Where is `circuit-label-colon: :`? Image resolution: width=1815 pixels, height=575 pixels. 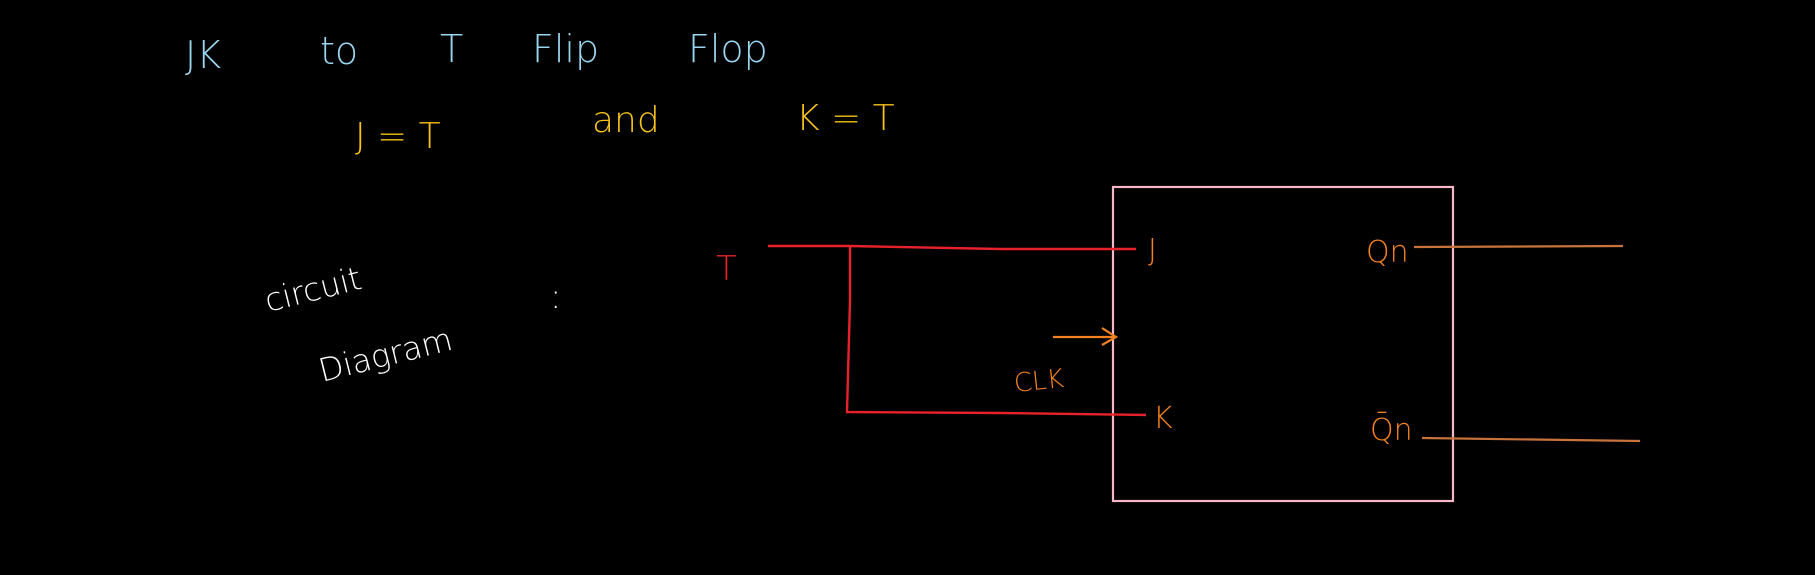 circuit-label-colon: : is located at coordinates (555, 297).